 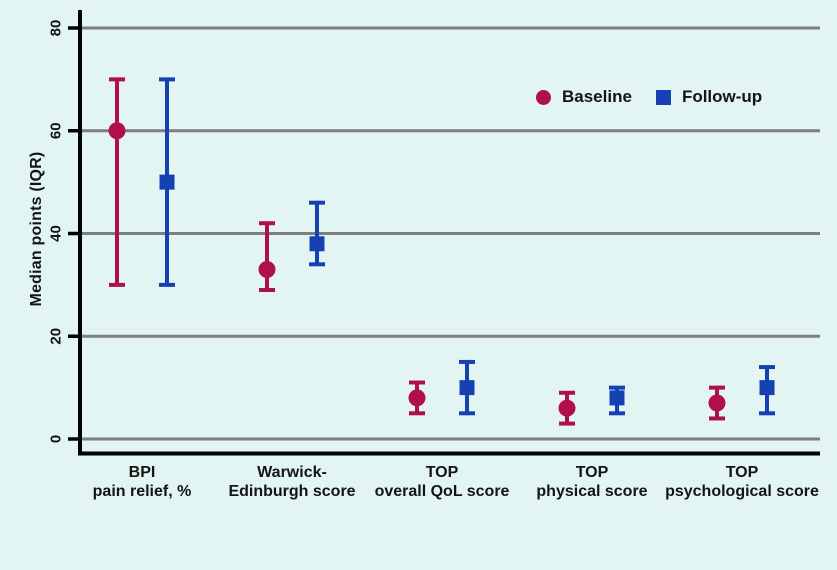 I want to click on x-category-label-line2: psychological score, so click(x=742, y=491).